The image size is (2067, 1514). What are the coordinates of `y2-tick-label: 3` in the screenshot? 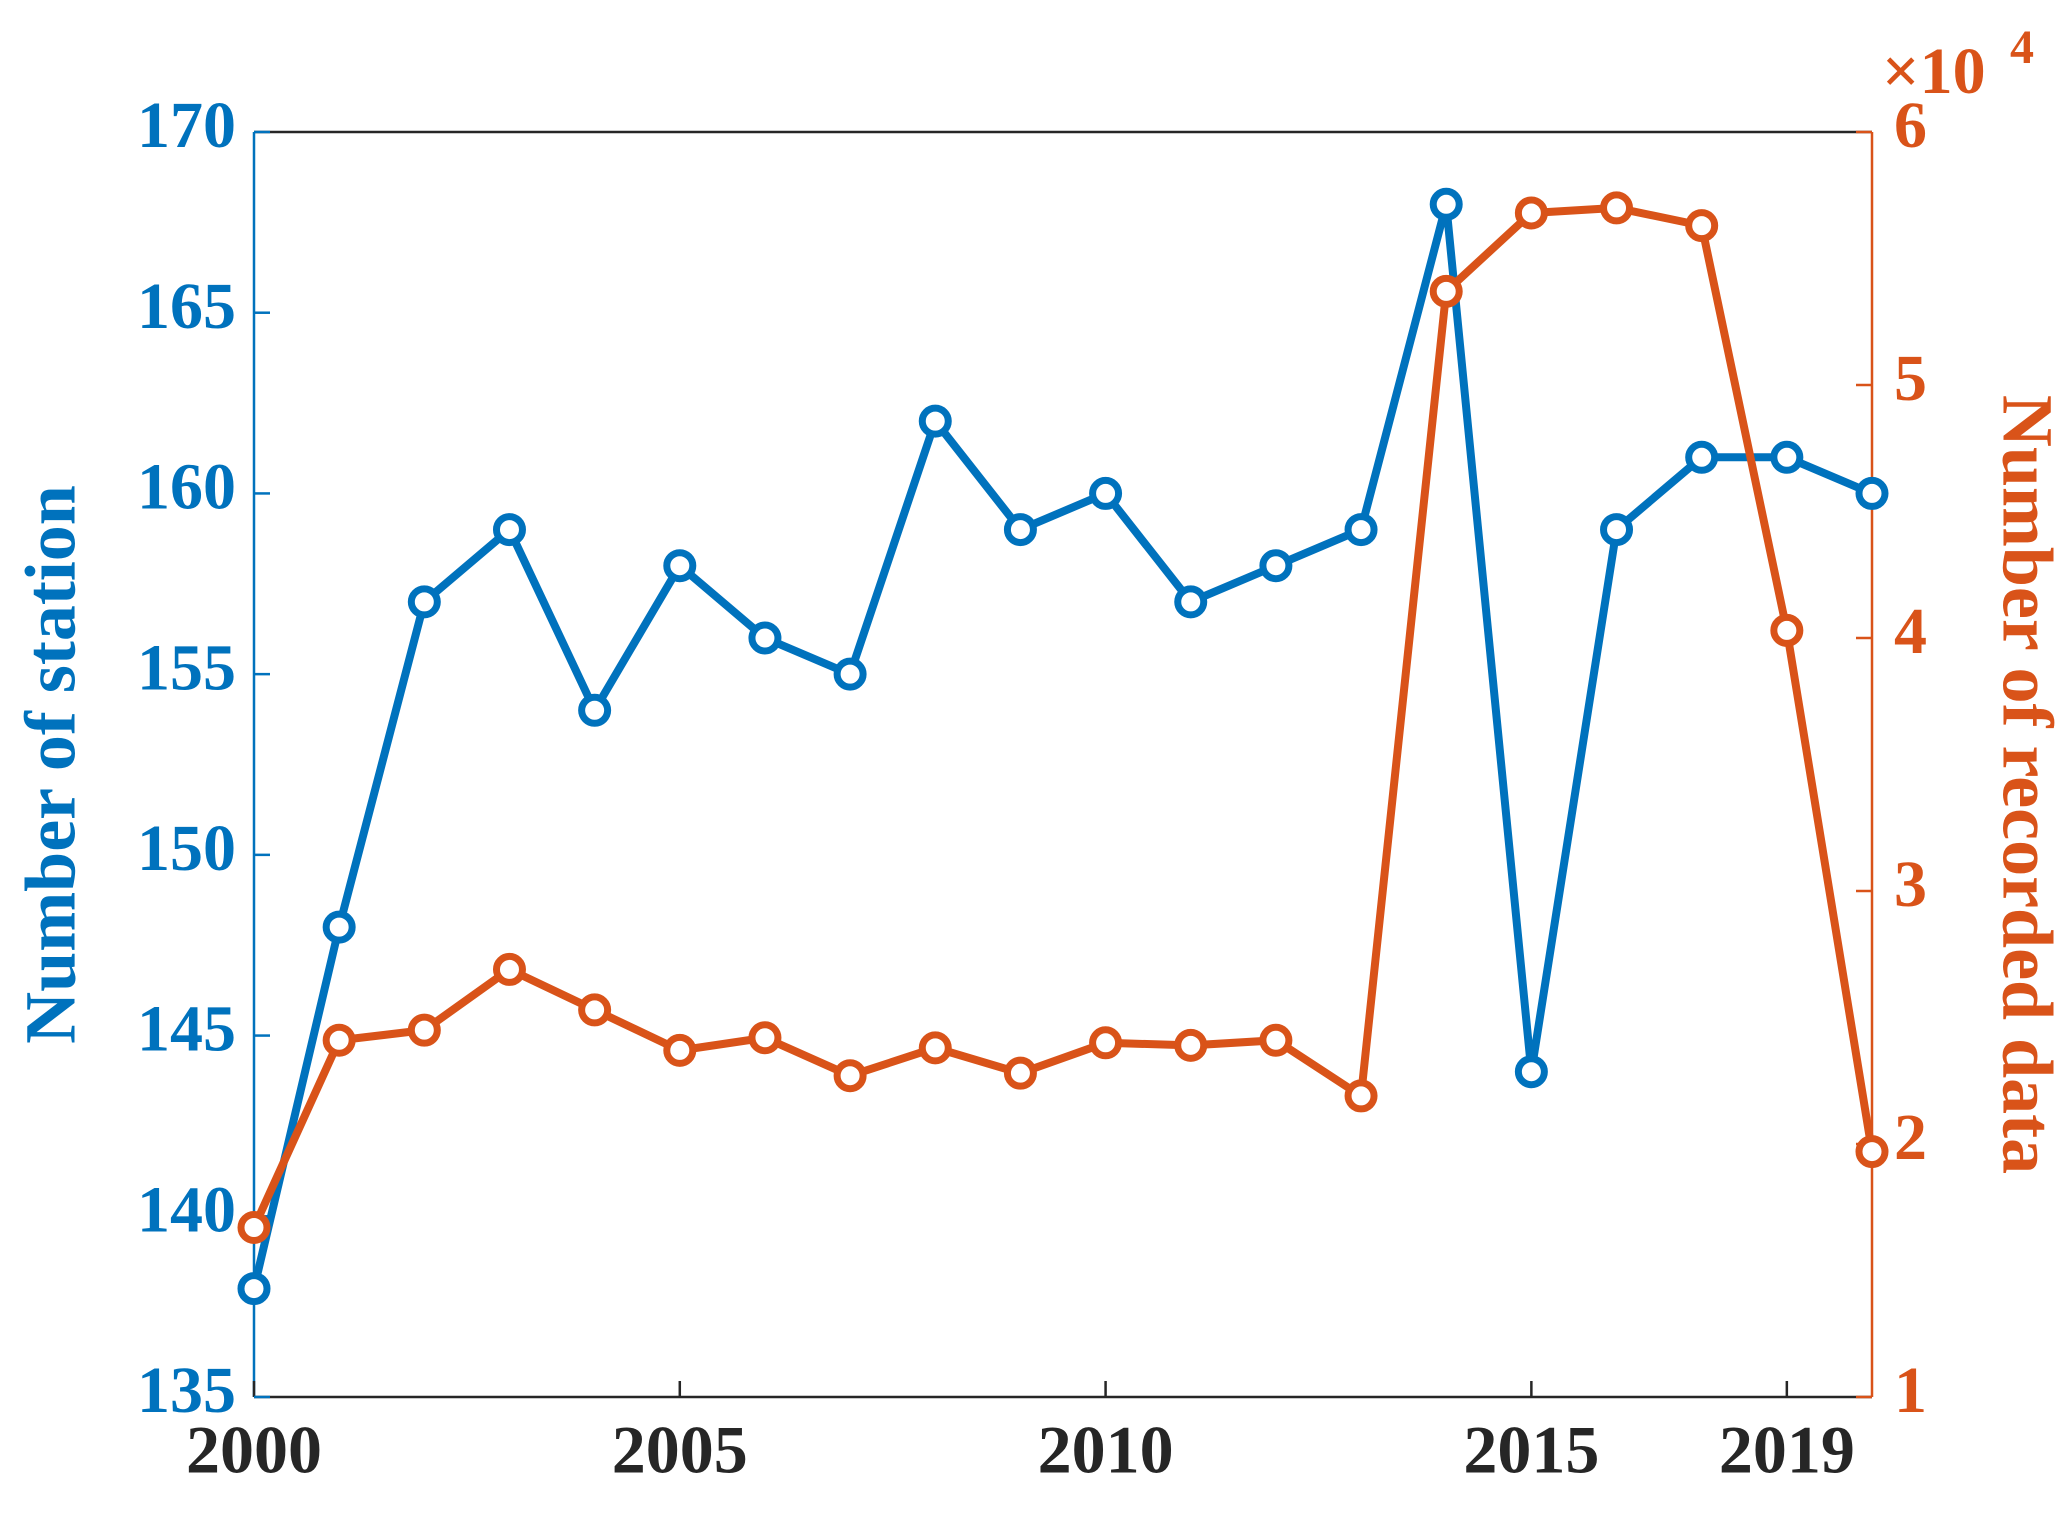 It's located at (1910, 884).